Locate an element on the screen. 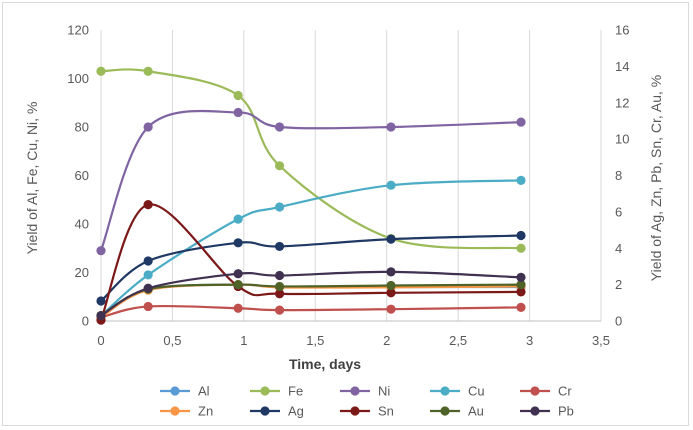 Image resolution: width=693 pixels, height=430 pixels. legend-item-ni: Ni is located at coordinates (365, 391).